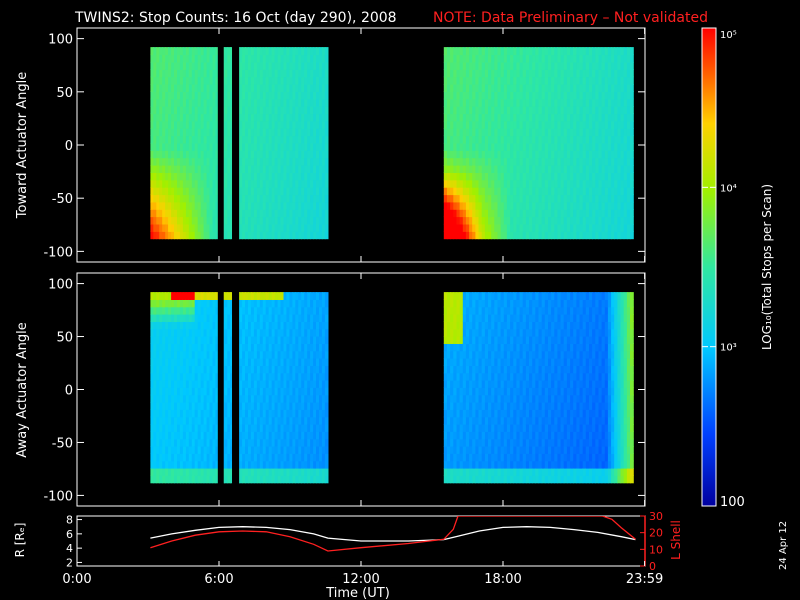 The width and height of the screenshot is (800, 600). Describe the element at coordinates (676, 540) in the screenshot. I see `lshell-ylabel: L Shell` at that location.